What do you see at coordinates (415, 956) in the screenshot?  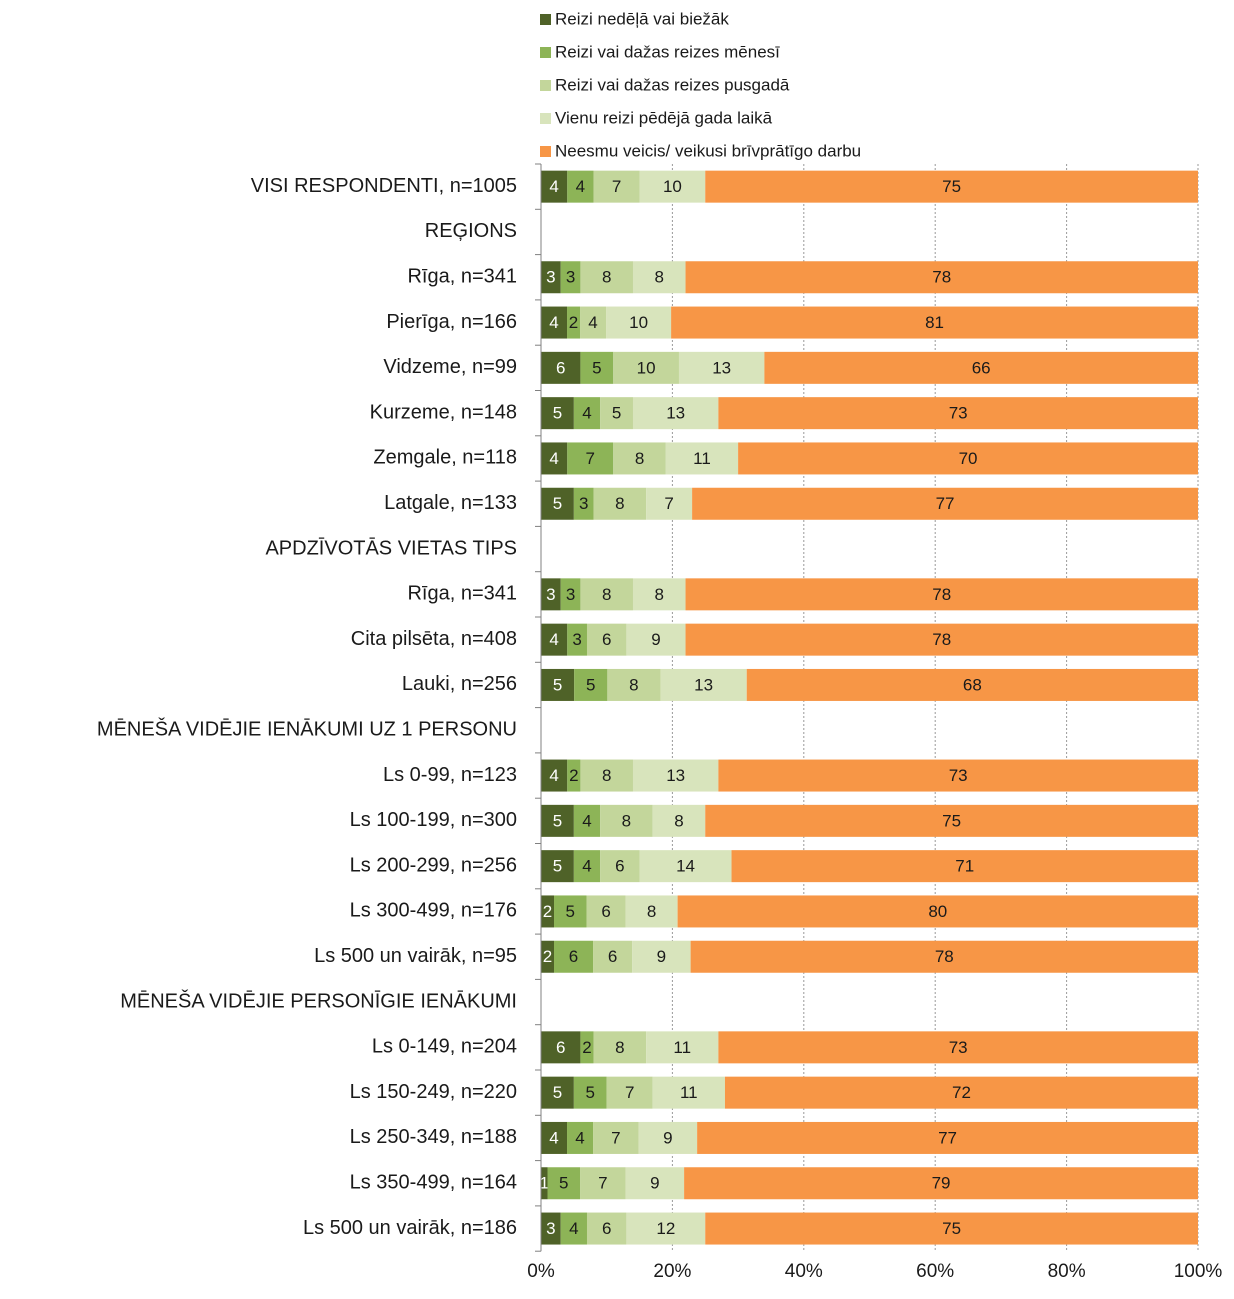 I see `category-label: Ls 500 un vairāk, n=95` at bounding box center [415, 956].